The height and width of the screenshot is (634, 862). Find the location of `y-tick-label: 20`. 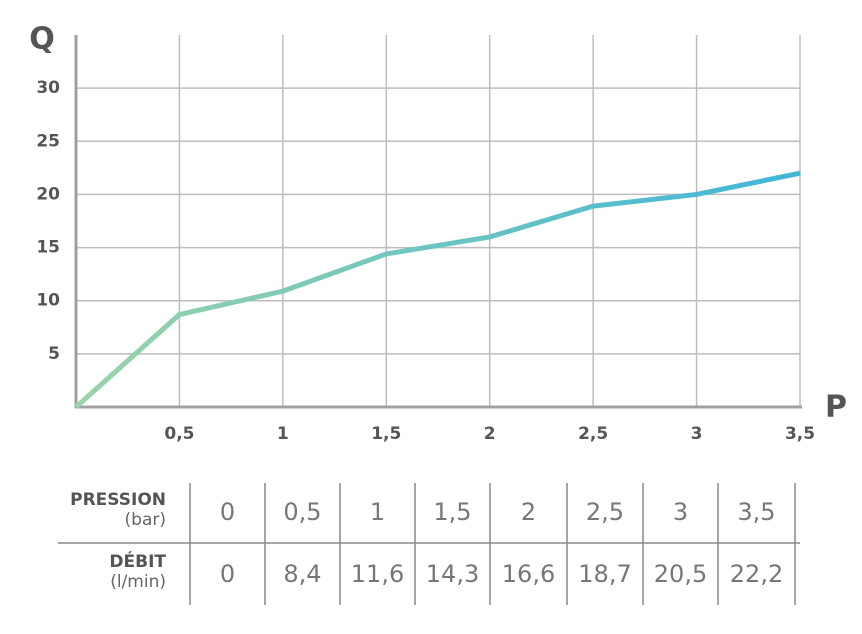

y-tick-label: 20 is located at coordinates (48, 194).